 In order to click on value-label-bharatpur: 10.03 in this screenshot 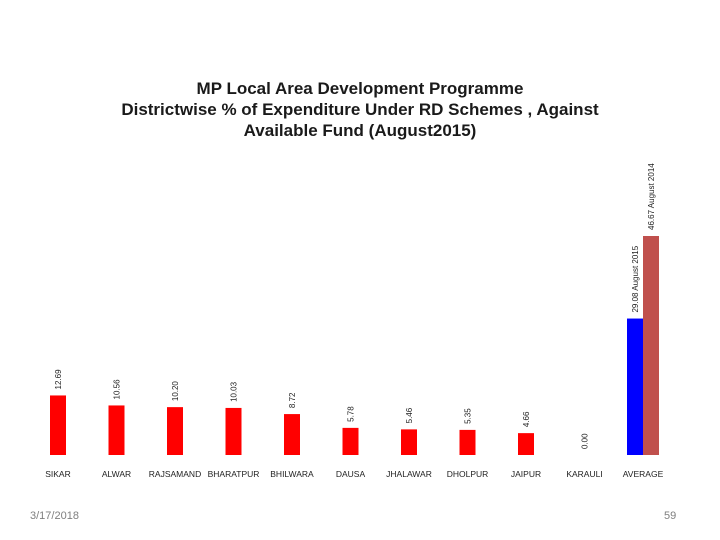, I will do `click(234, 391)`.